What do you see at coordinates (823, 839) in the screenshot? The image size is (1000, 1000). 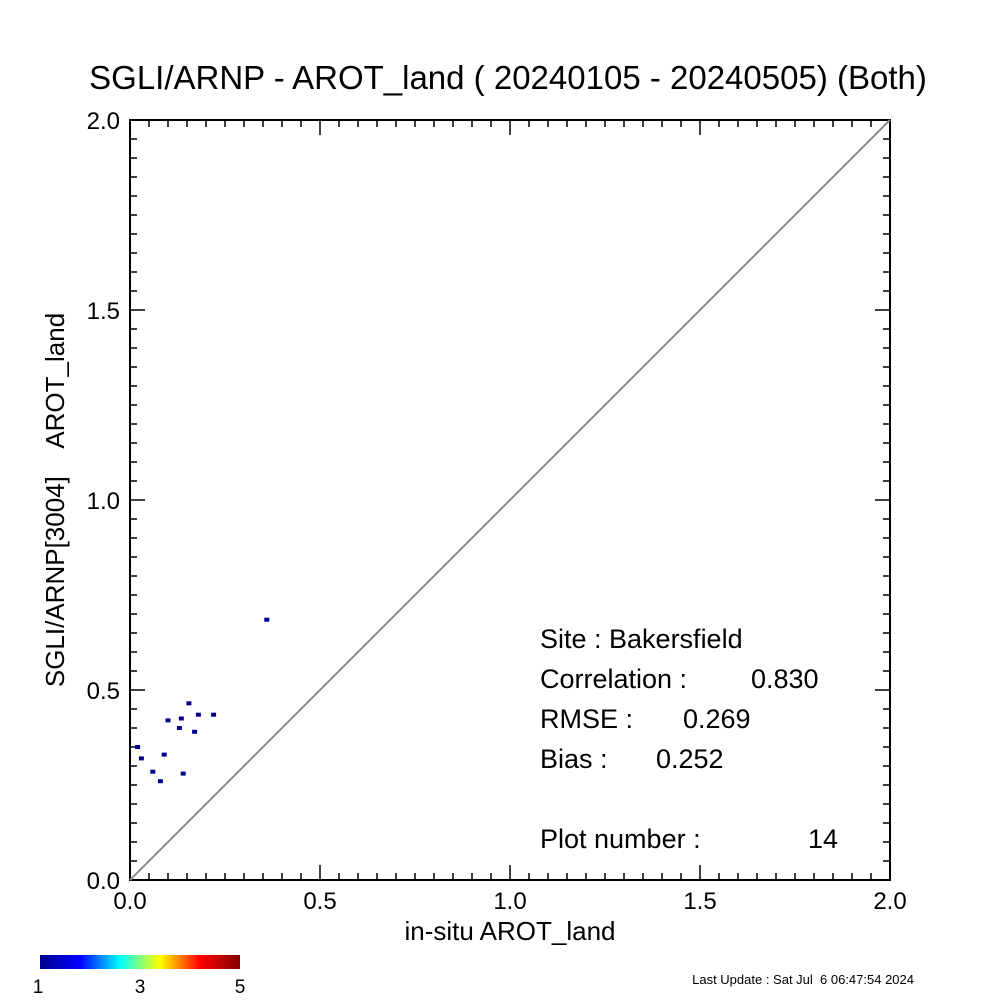 I see `plot-number-value: 14` at bounding box center [823, 839].